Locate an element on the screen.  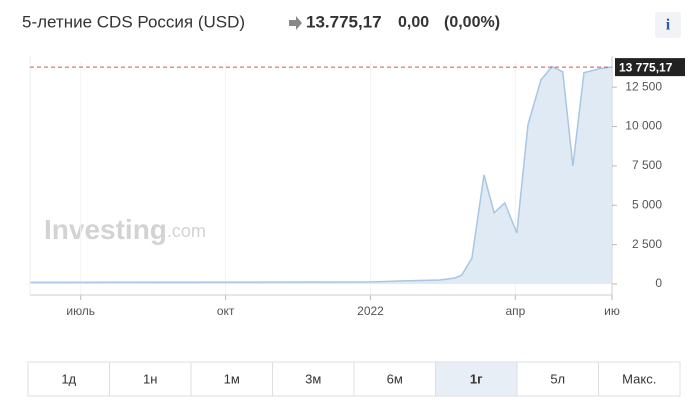
info-icon: i is located at coordinates (668, 25).